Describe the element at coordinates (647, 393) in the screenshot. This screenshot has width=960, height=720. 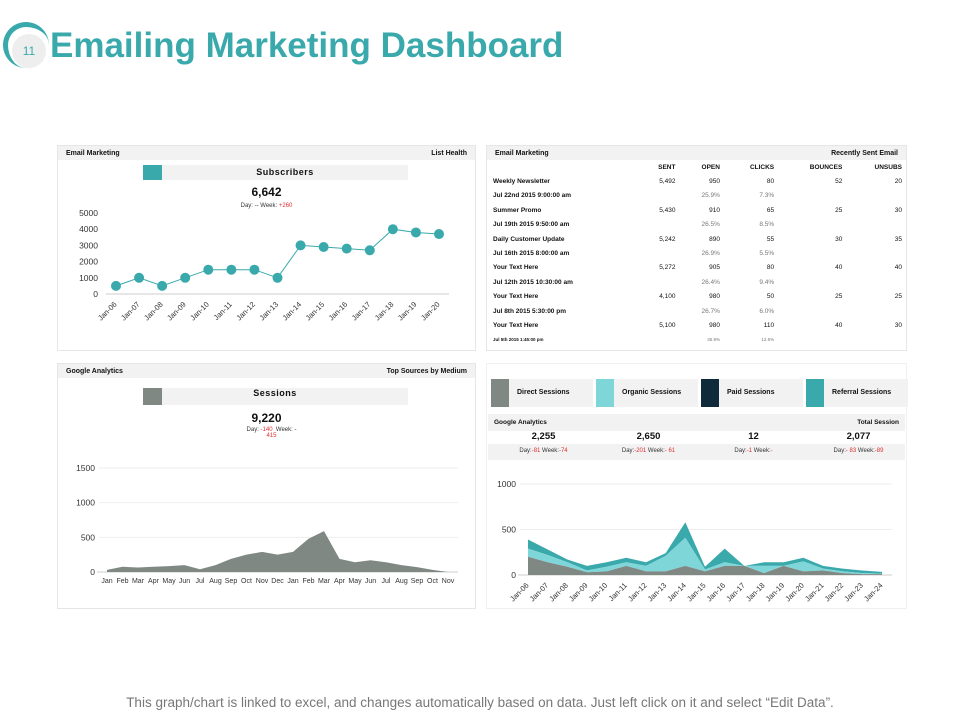
I see `legend-1: Organic Sessions` at that location.